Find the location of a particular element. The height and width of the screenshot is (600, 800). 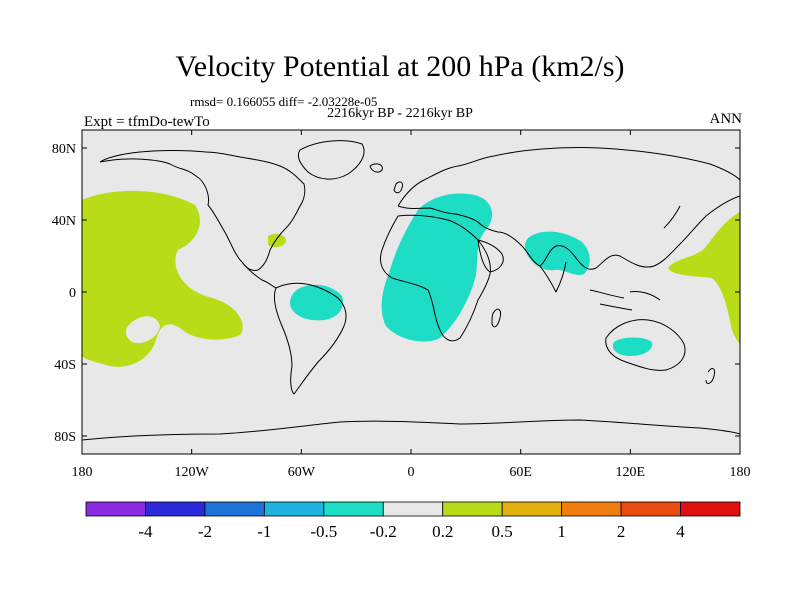

negative-anomaly-africa-europe is located at coordinates (437, 267).